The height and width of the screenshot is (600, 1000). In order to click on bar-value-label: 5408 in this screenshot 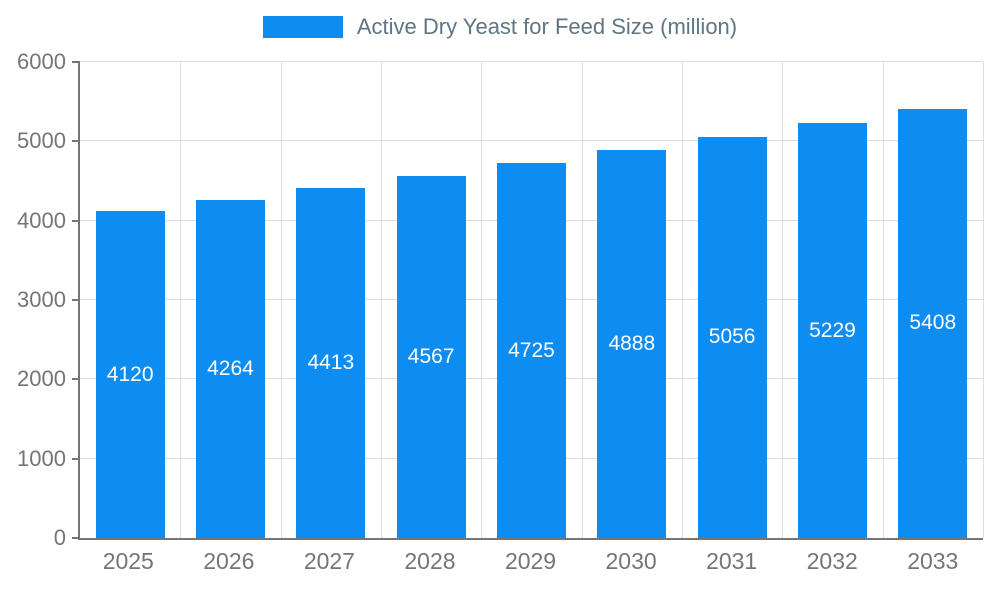, I will do `click(933, 323)`.